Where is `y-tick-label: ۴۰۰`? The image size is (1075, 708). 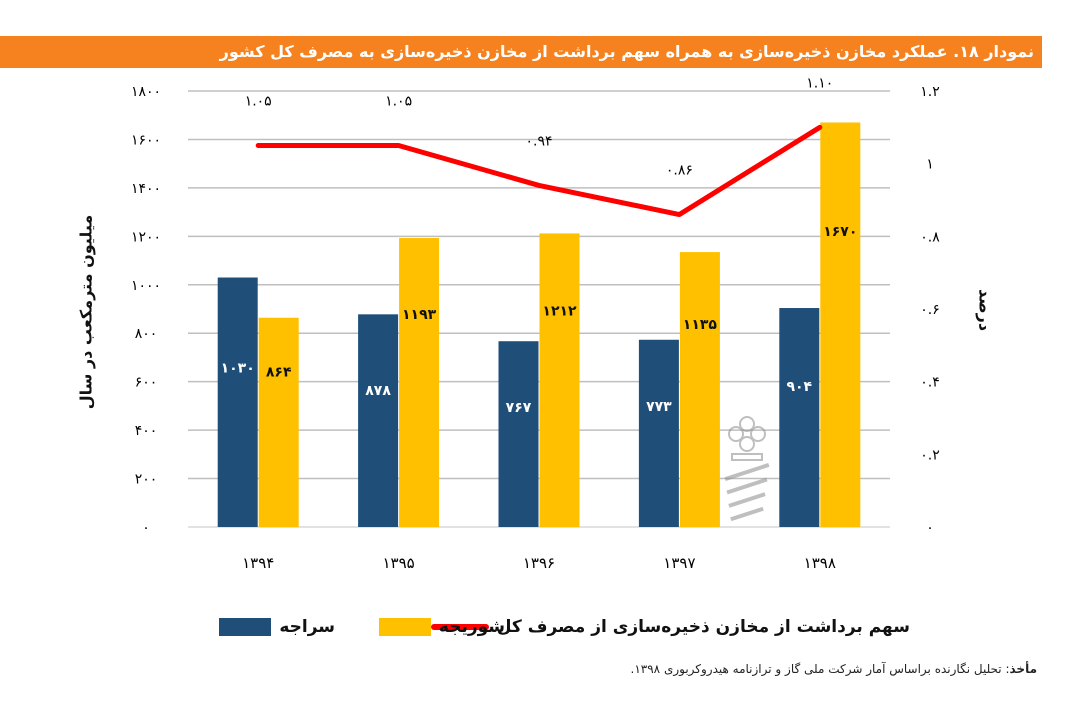 y-tick-label: ۴۰۰ is located at coordinates (146, 431).